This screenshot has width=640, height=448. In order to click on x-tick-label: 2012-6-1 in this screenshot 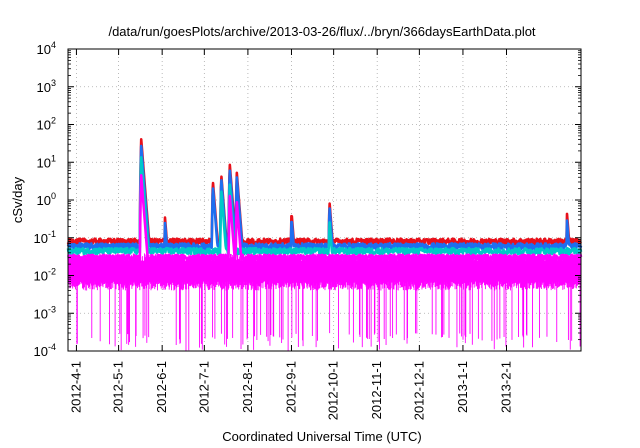, I will do `click(161, 387)`.